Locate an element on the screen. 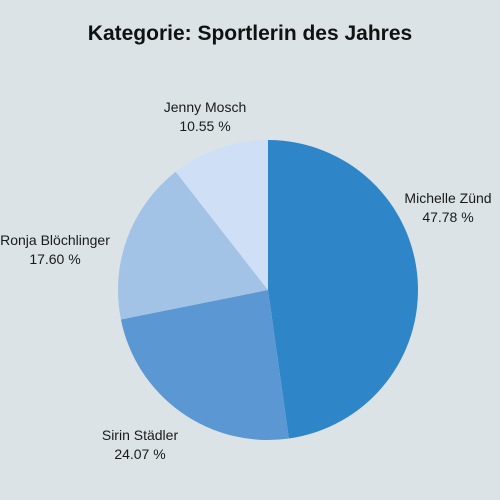 This screenshot has height=500, width=500. slice-name-label: Michelle Zünd is located at coordinates (447, 198).